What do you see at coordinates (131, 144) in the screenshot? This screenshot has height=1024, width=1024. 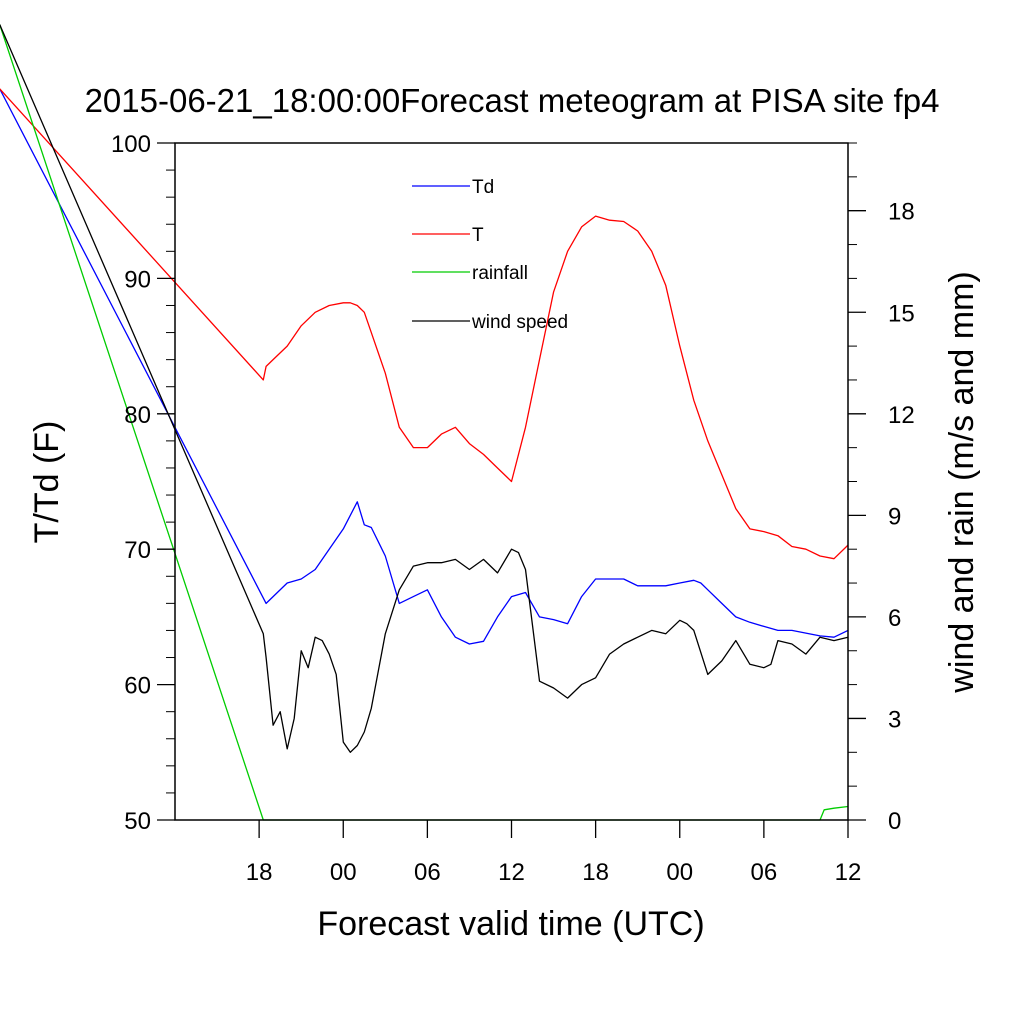 I see `y-left-tick-label: 100` at bounding box center [131, 144].